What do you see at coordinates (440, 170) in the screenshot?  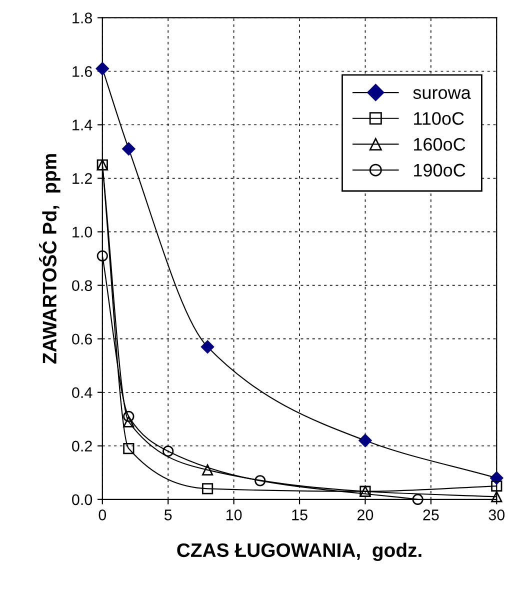 I see `legend-label: 190oC` at bounding box center [440, 170].